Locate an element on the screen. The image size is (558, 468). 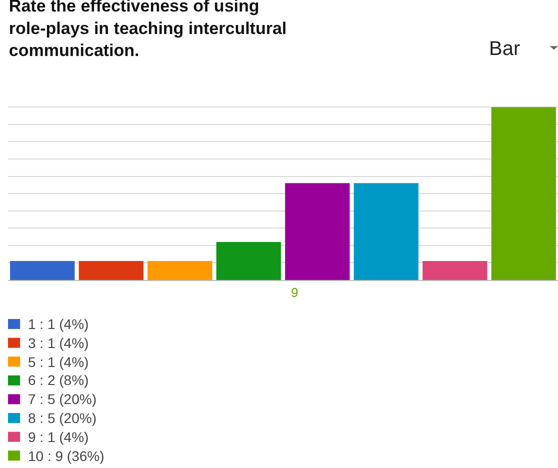
text: 6 : 2 (8%) is located at coordinates (58, 380).